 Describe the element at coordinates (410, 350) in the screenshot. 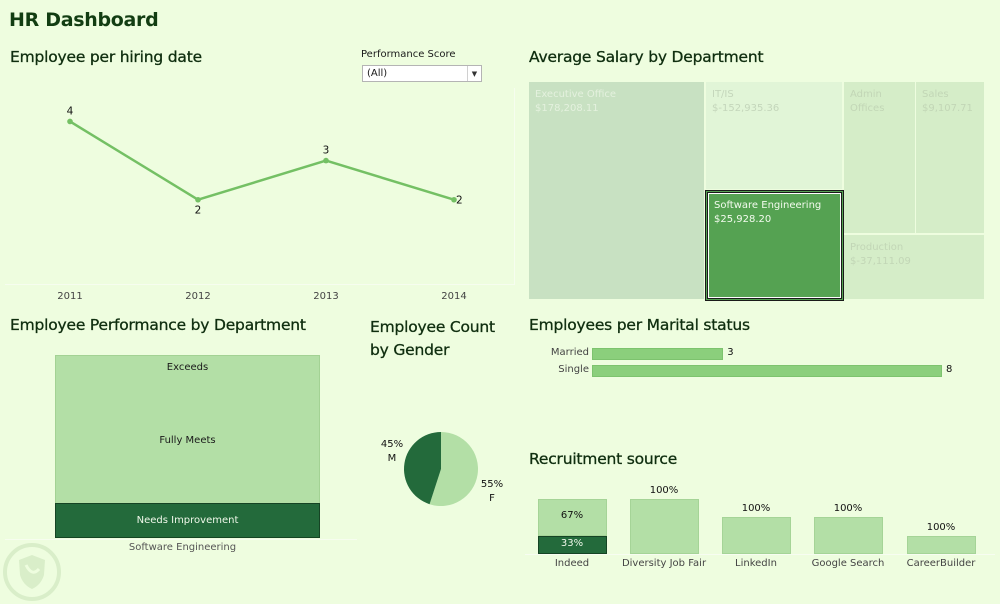

I see `gender-title-line2: by Gender` at that location.